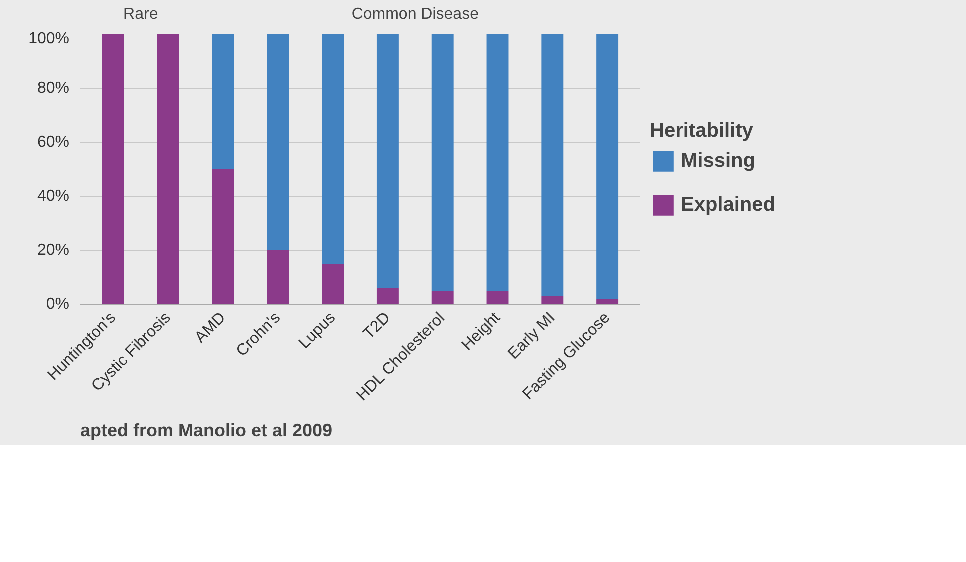 The width and height of the screenshot is (966, 562). Describe the element at coordinates (718, 161) in the screenshot. I see `legend-label: Missing` at that location.